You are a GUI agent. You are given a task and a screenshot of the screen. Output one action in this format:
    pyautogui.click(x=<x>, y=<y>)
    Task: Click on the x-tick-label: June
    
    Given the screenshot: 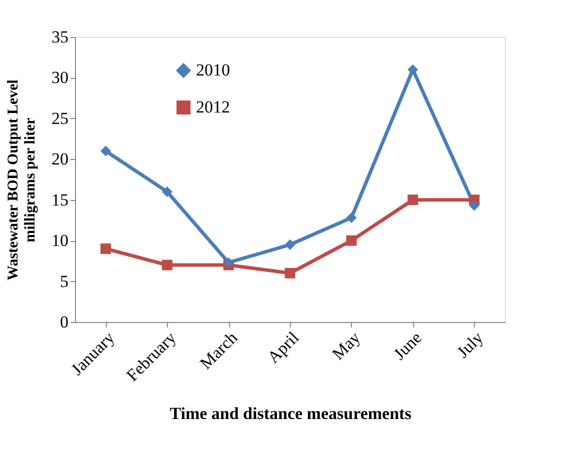 What is the action you would take?
    pyautogui.click(x=408, y=346)
    